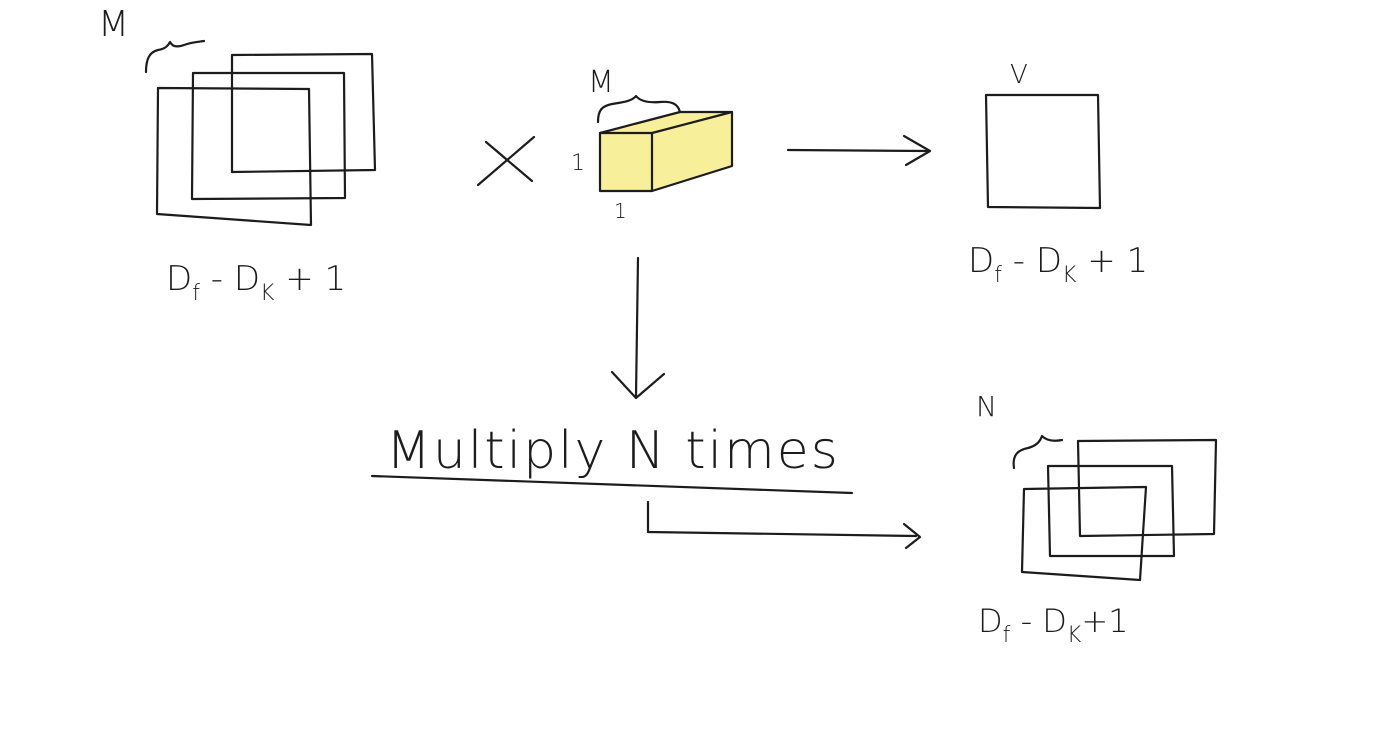  Describe the element at coordinates (1043, 151) in the screenshot. I see `single-output-map` at that location.